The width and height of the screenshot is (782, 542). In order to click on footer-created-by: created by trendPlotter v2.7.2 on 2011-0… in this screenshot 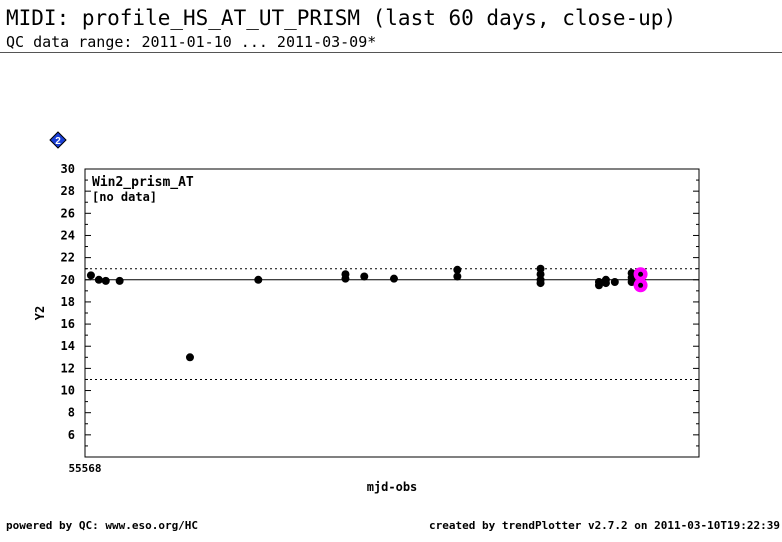, I will do `click(604, 525)`.